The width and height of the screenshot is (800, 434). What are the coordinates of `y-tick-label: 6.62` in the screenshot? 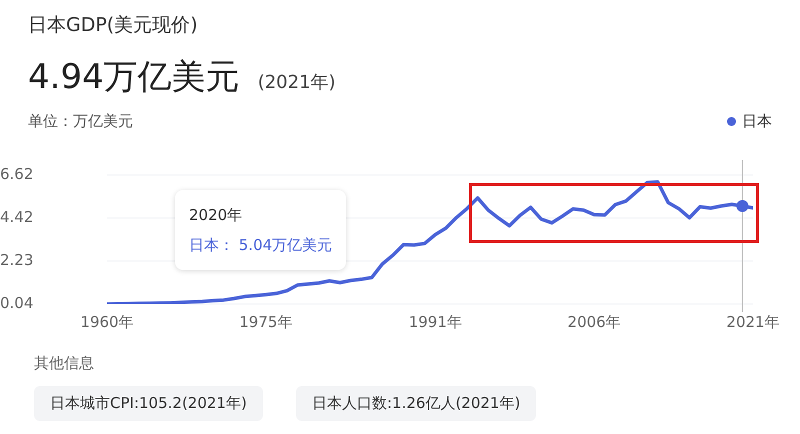 It's located at (17, 173).